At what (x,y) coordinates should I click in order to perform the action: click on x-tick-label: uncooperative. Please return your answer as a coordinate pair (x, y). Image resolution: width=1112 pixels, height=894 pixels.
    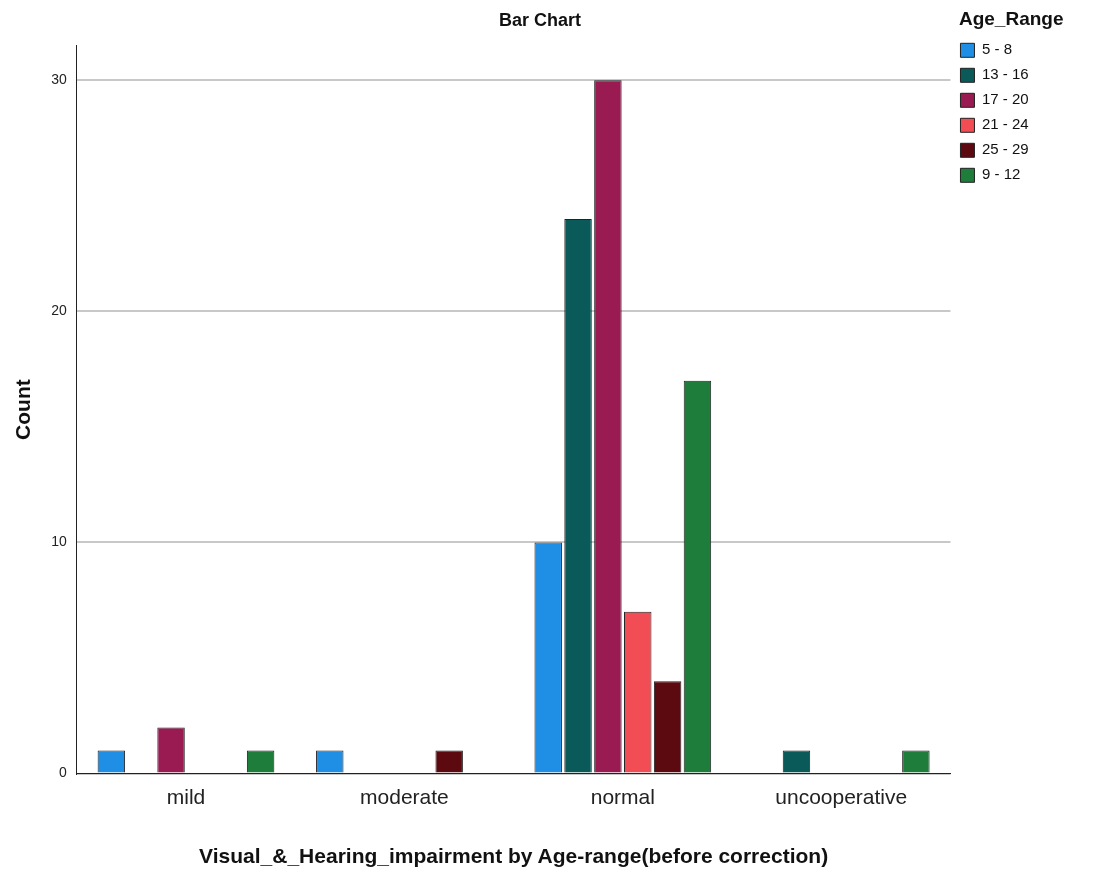
    Looking at the image, I should click on (841, 796).